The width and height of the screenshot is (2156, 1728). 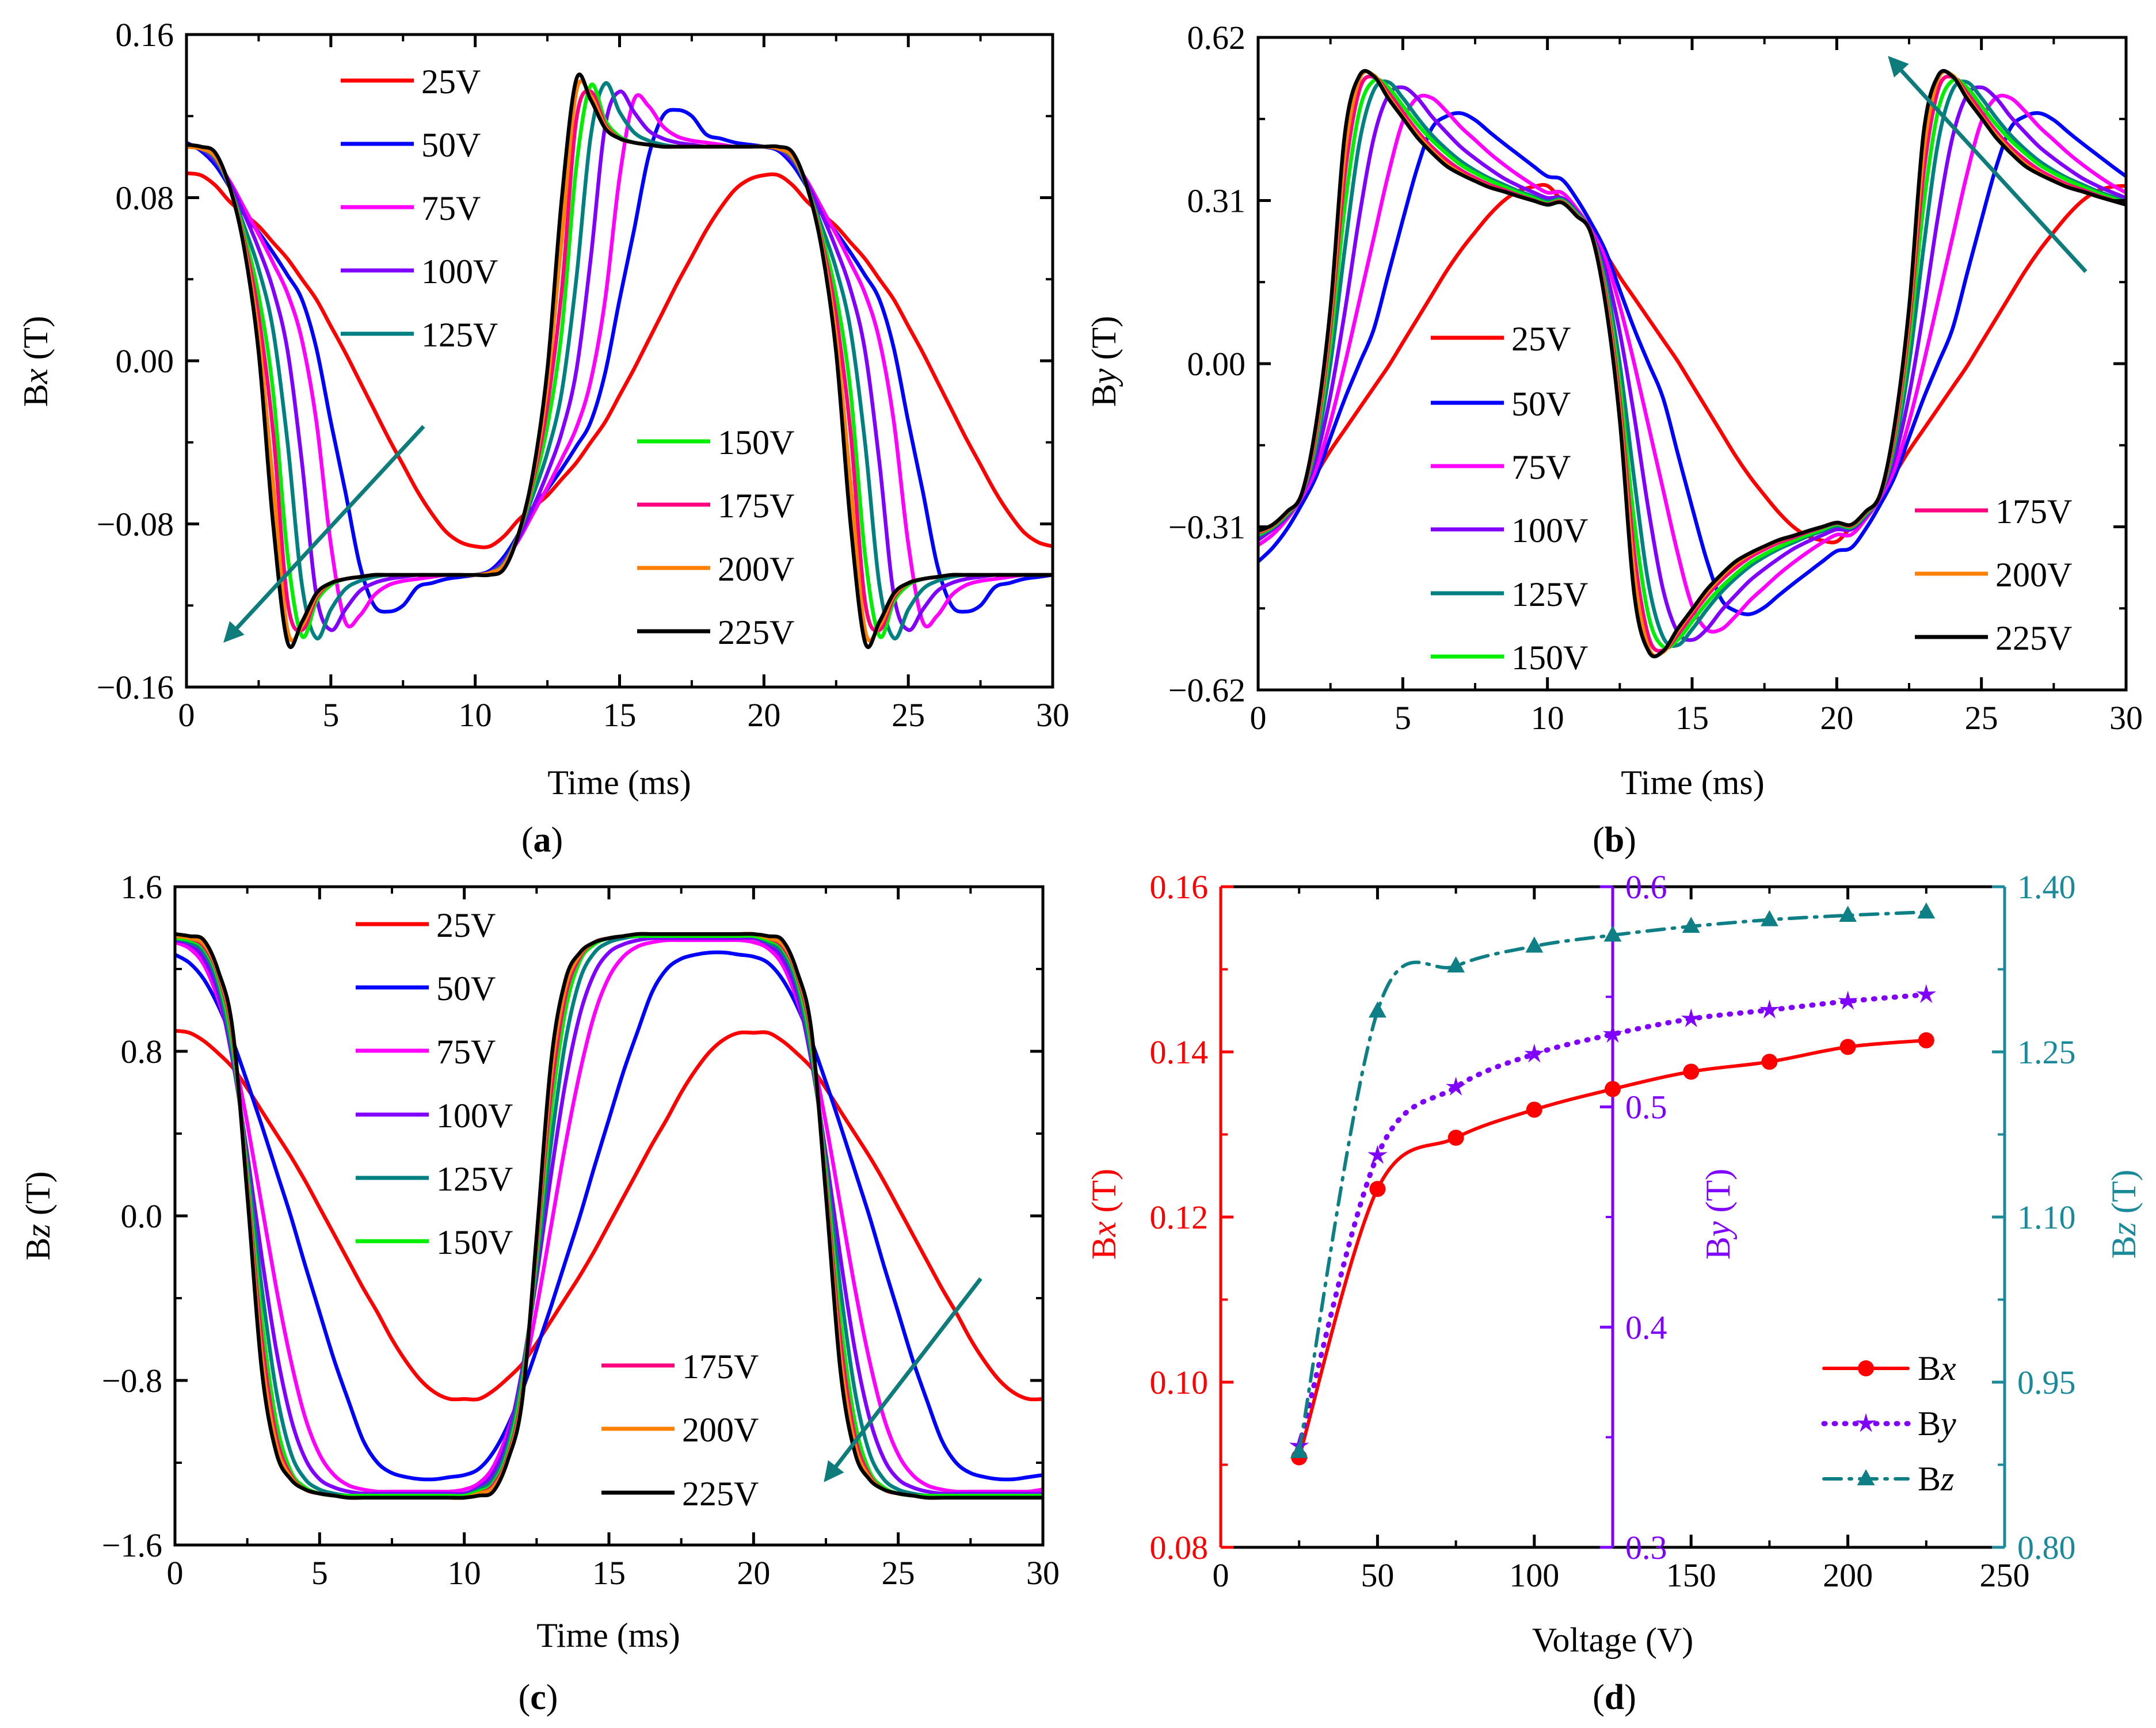 What do you see at coordinates (1216, 201) in the screenshot?
I see `y-tick-label: 0.31` at bounding box center [1216, 201].